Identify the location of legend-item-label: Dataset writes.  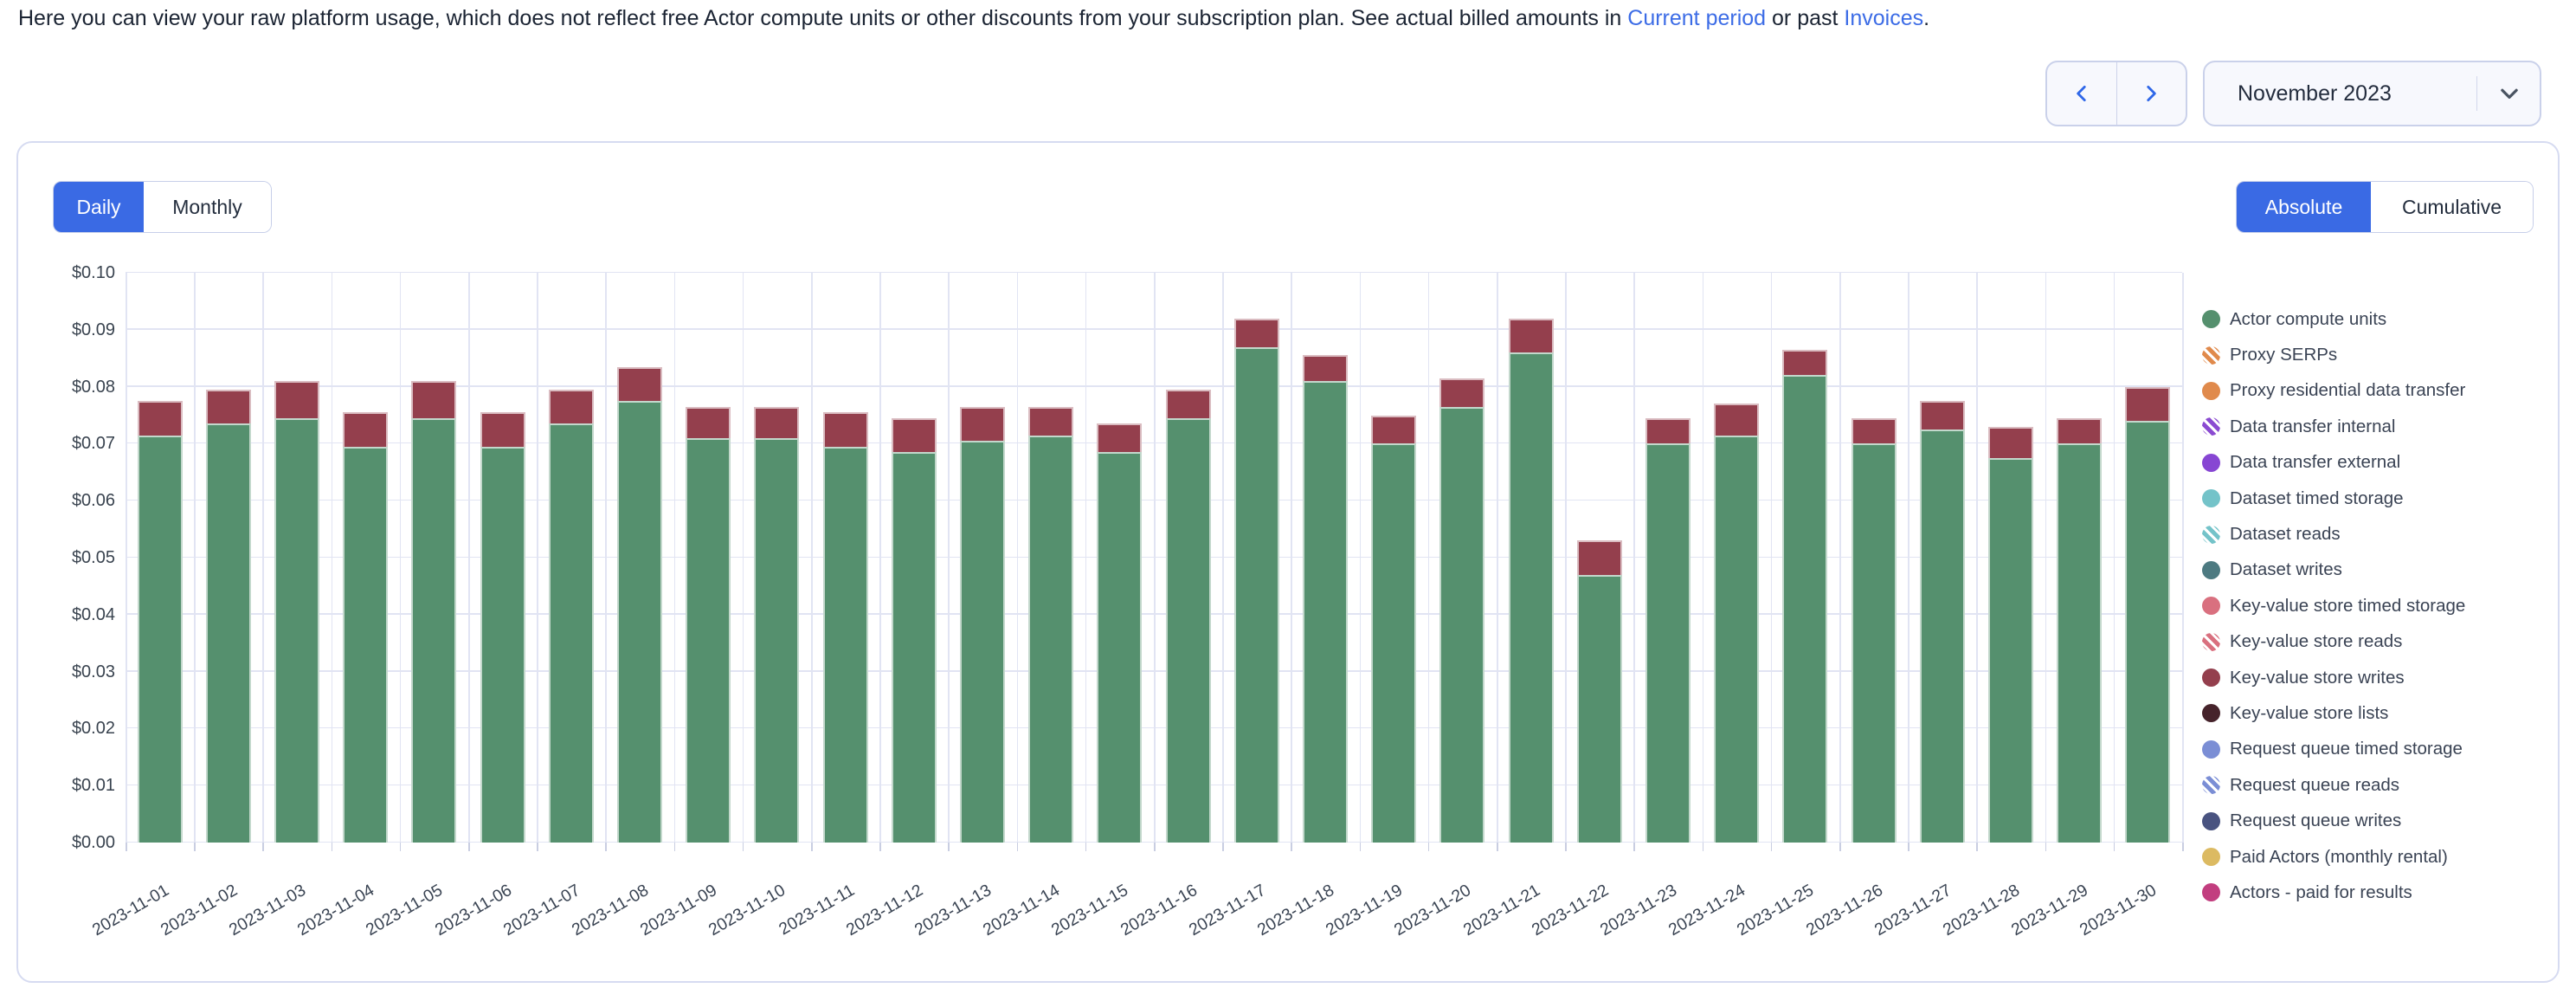
(2286, 569).